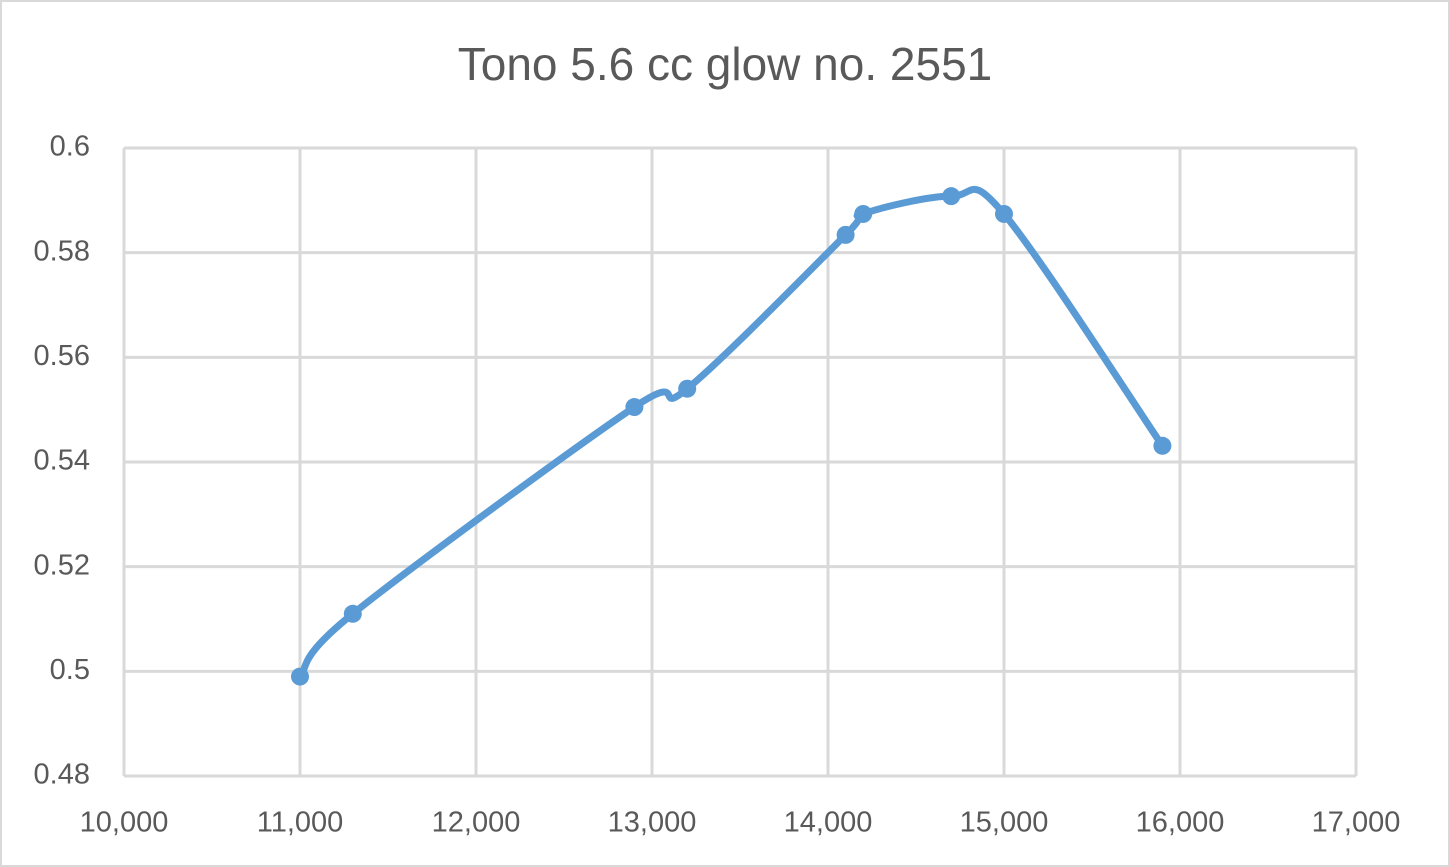 The height and width of the screenshot is (867, 1450). What do you see at coordinates (62, 251) in the screenshot?
I see `y-tick-label: 0.58` at bounding box center [62, 251].